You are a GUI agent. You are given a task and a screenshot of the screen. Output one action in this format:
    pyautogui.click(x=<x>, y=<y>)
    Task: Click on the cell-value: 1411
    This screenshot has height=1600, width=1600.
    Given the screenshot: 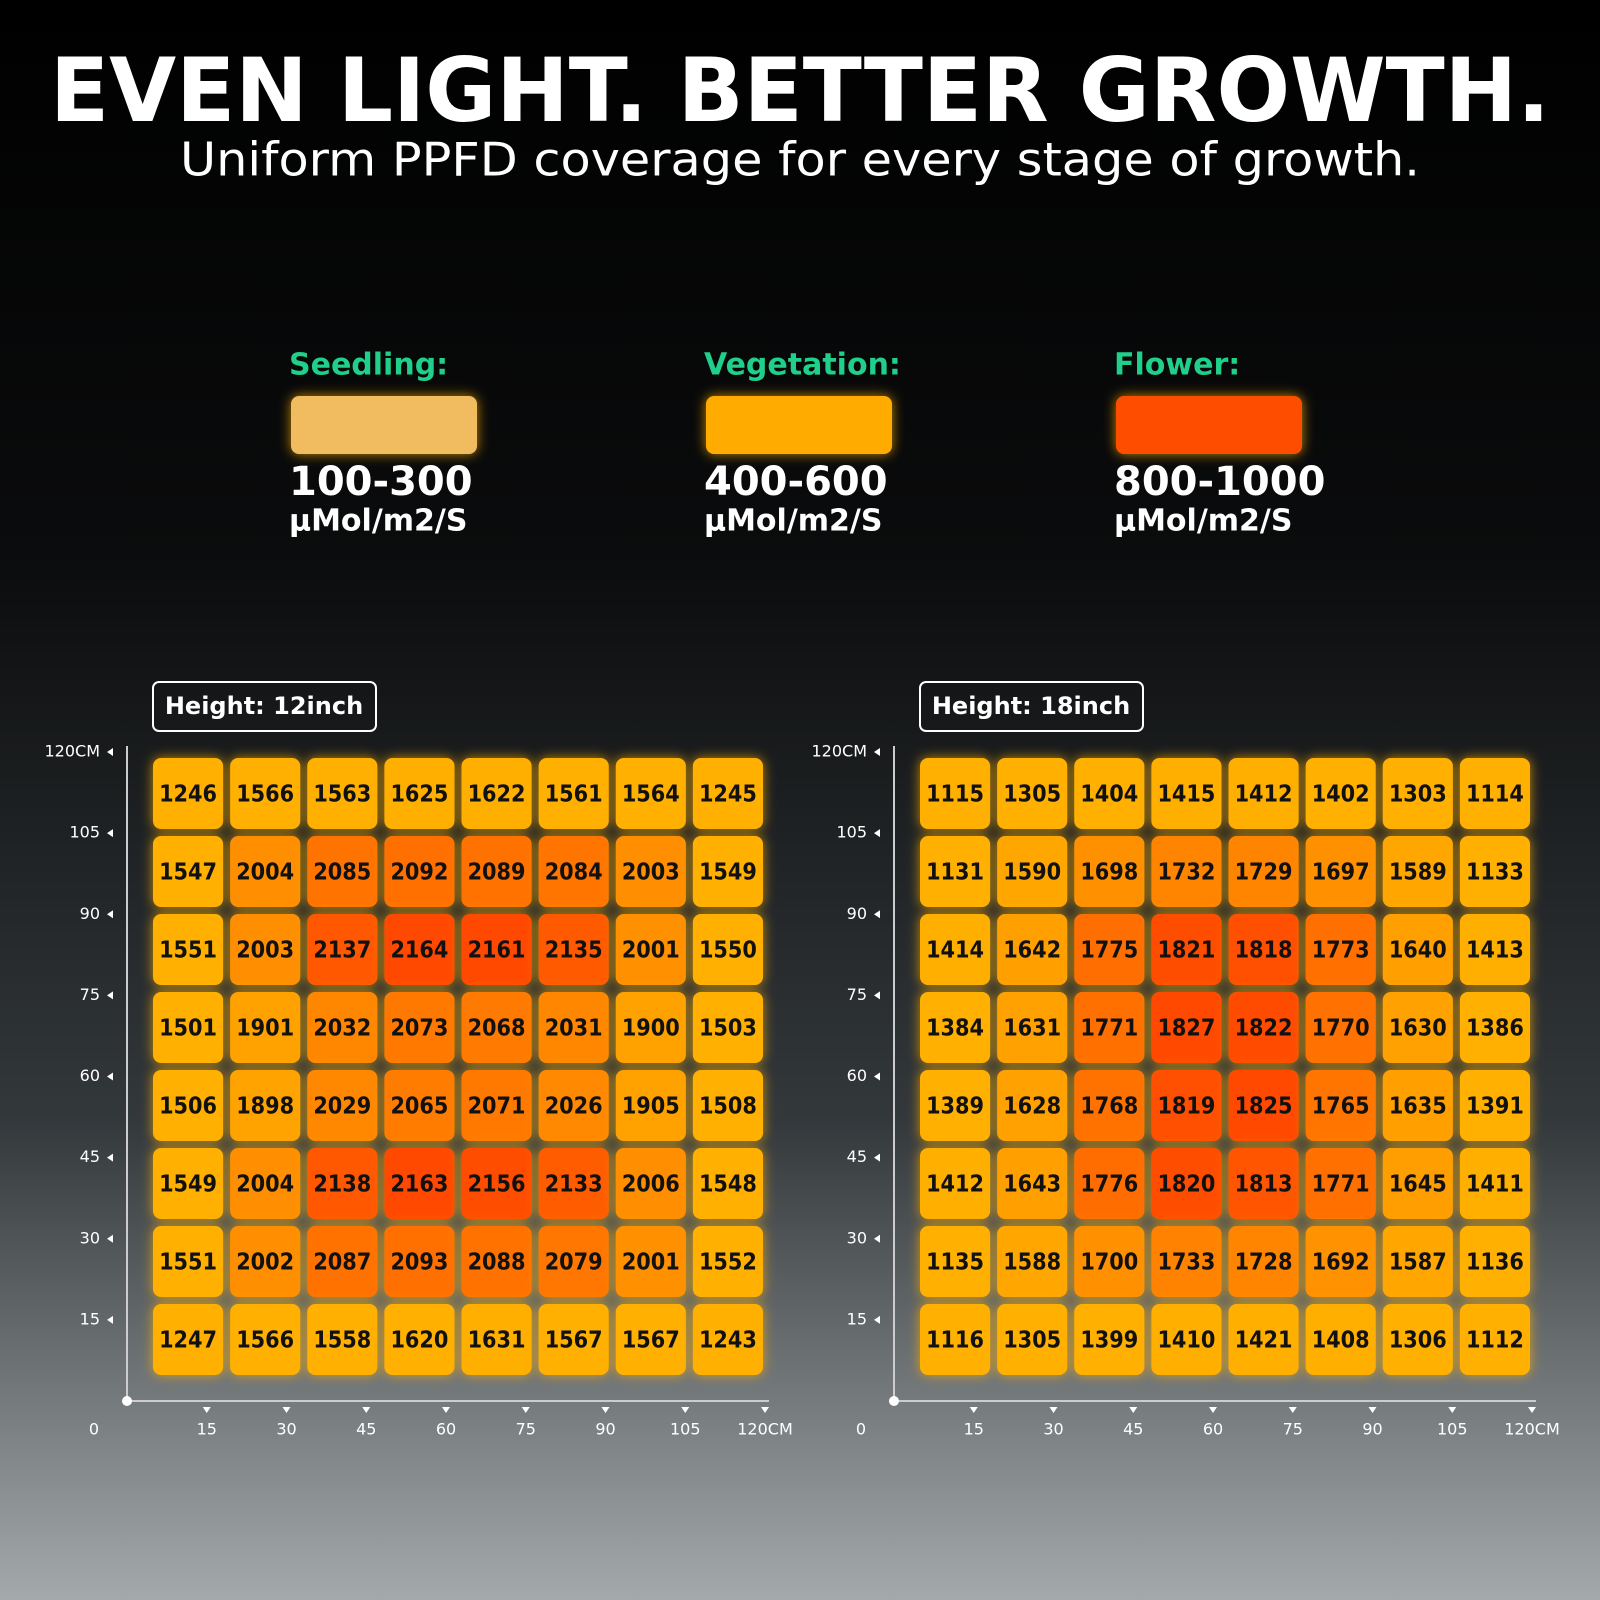 What is the action you would take?
    pyautogui.click(x=1495, y=1185)
    